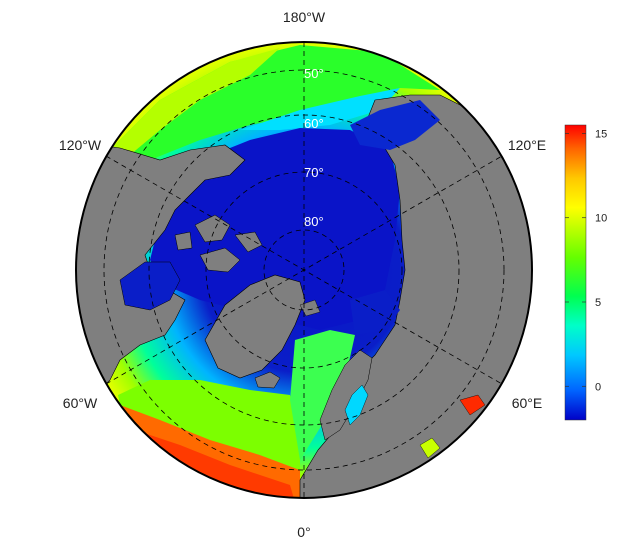 The height and width of the screenshot is (552, 625). I want to click on iceland, so click(267, 380).